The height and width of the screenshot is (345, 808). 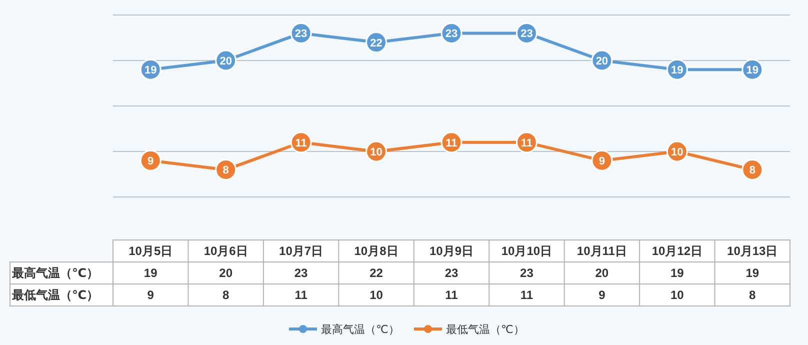 I want to click on legend-label: 最低气温（℃）, so click(x=485, y=330).